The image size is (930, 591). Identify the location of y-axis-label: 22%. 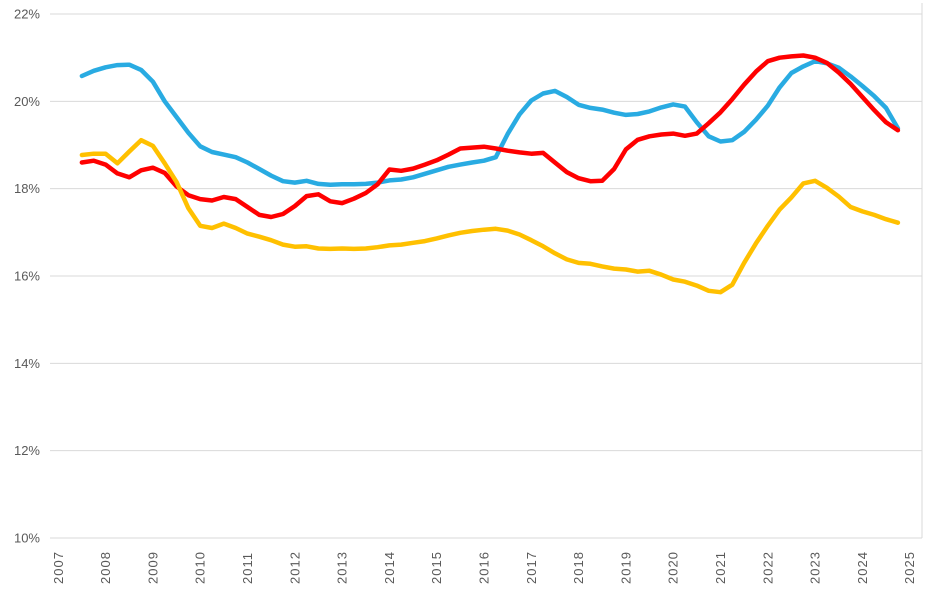
(27, 14).